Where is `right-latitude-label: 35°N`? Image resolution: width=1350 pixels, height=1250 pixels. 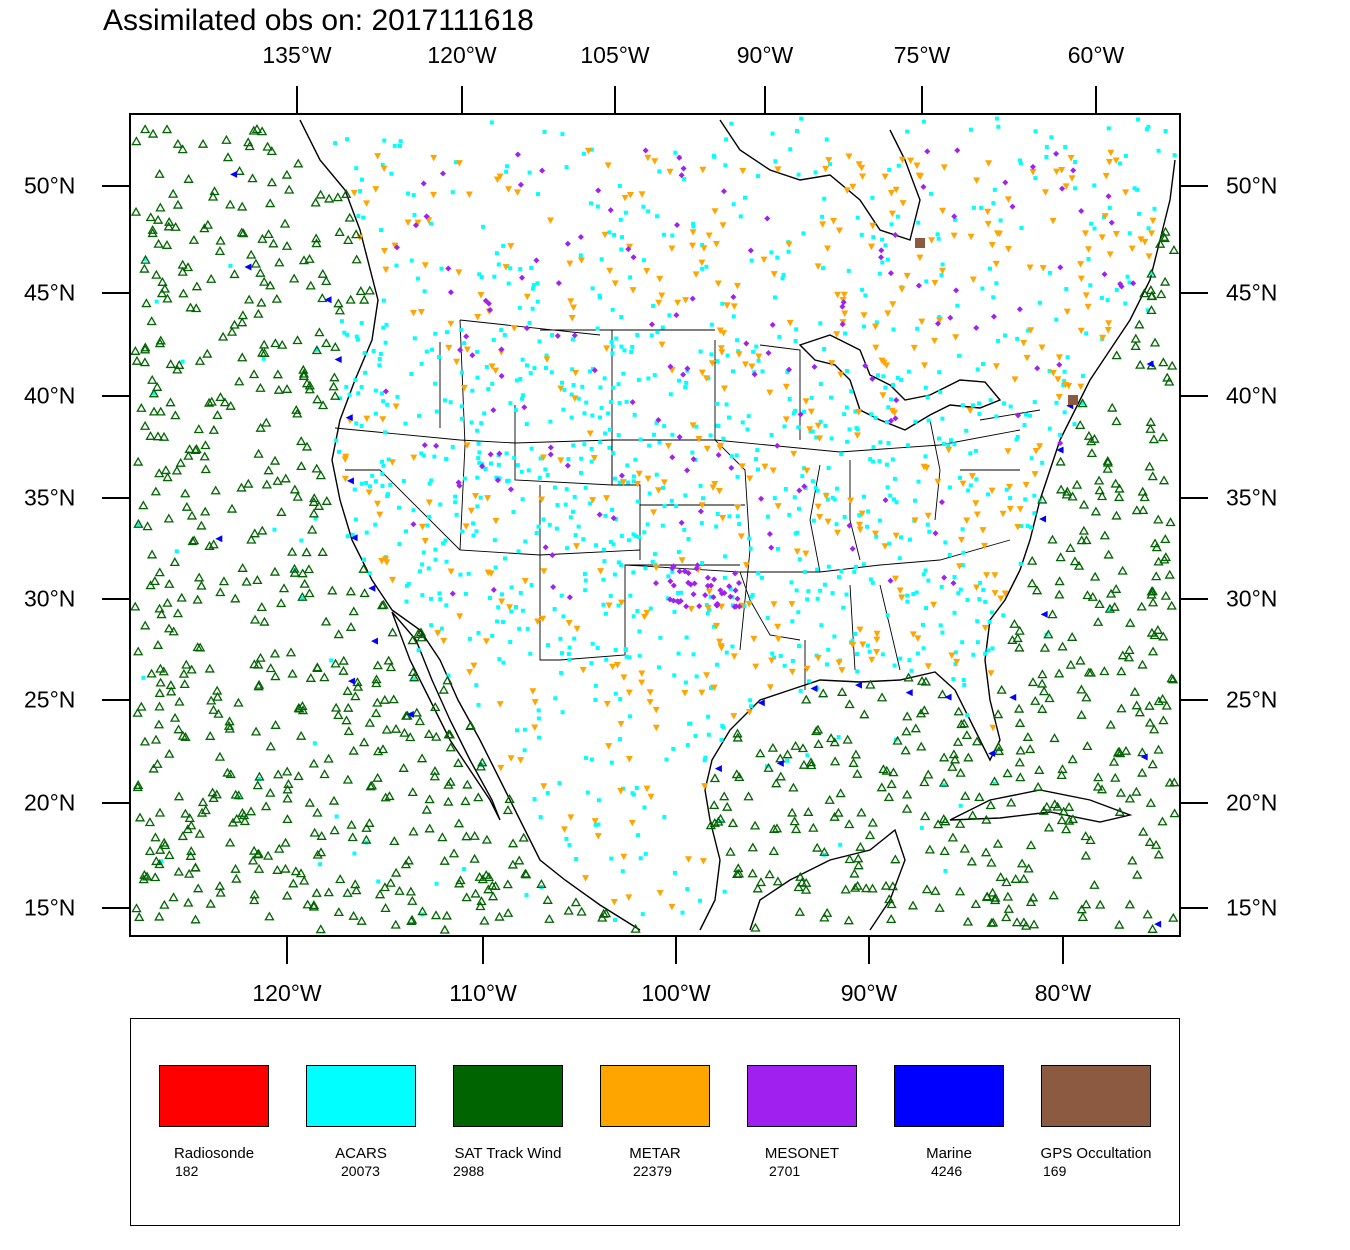
right-latitude-label: 35°N is located at coordinates (1252, 497).